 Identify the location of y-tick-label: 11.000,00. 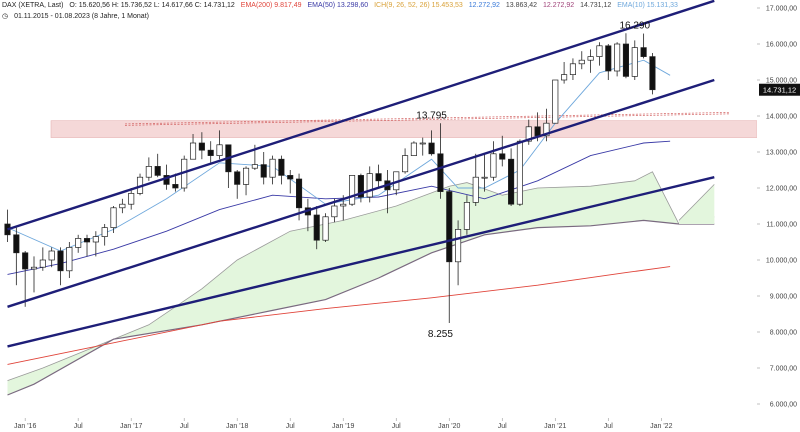
(781, 225).